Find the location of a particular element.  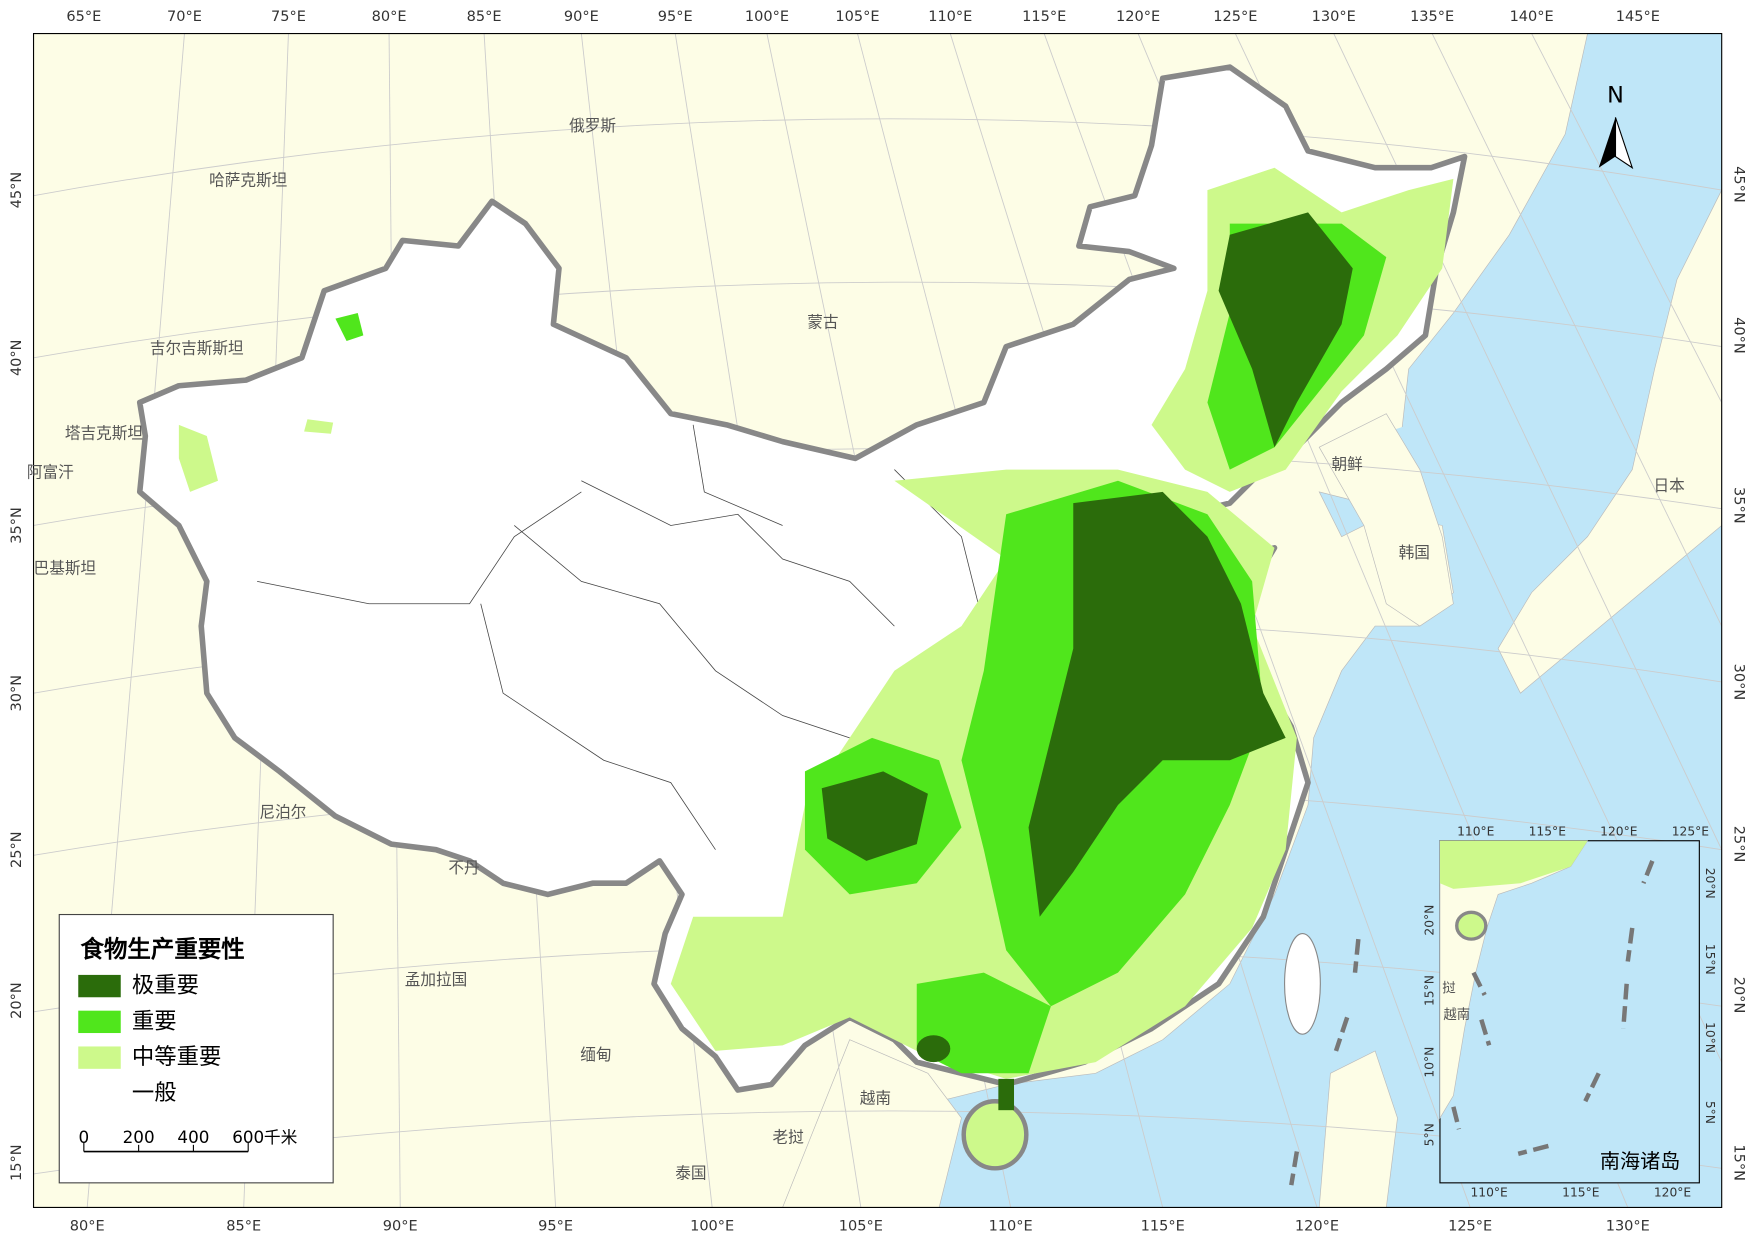

hainan is located at coordinates (995, 1134).